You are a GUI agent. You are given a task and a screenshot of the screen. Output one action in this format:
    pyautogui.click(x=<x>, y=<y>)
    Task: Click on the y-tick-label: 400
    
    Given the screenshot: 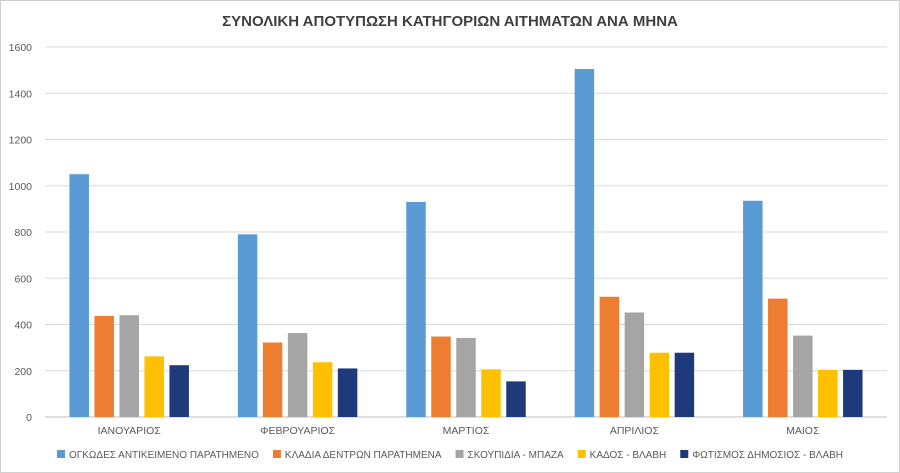 What is the action you would take?
    pyautogui.click(x=23, y=326)
    